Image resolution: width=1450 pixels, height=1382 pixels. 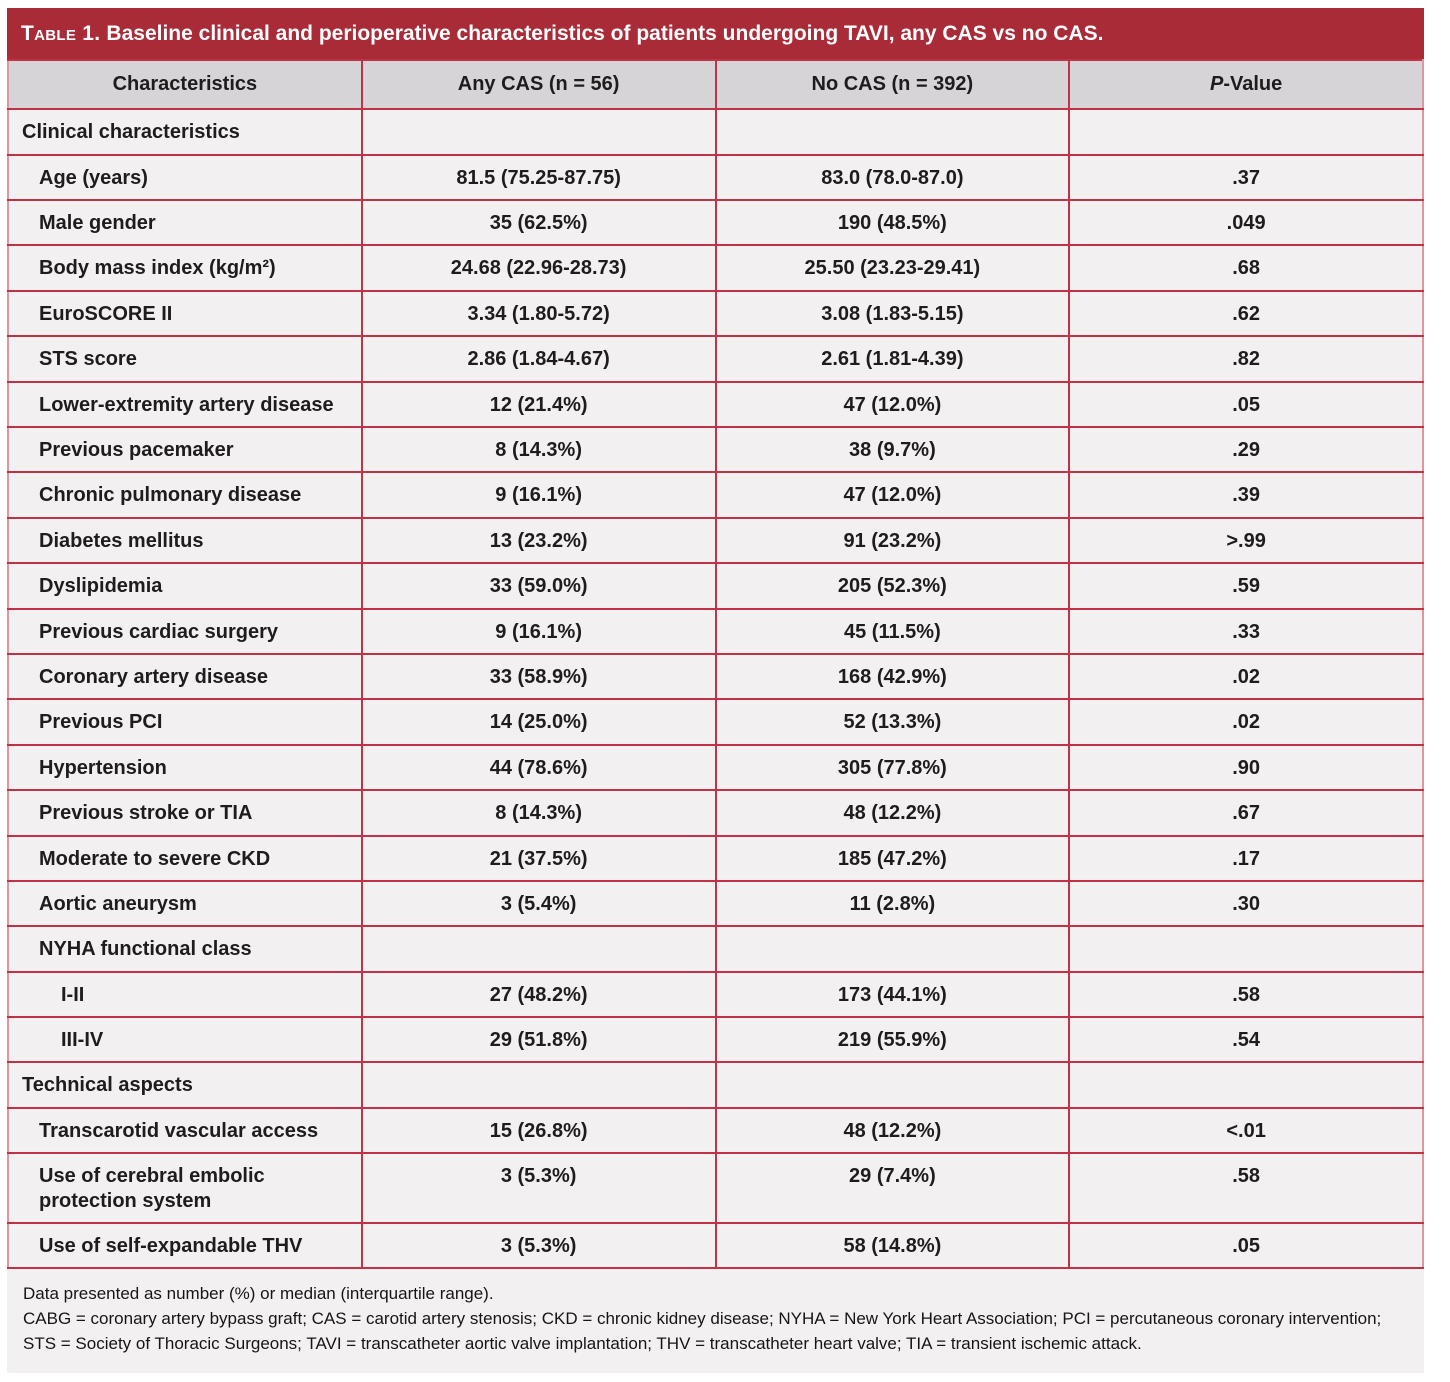 What do you see at coordinates (185, 949) in the screenshot?
I see `row-label: NYHA functional class` at bounding box center [185, 949].